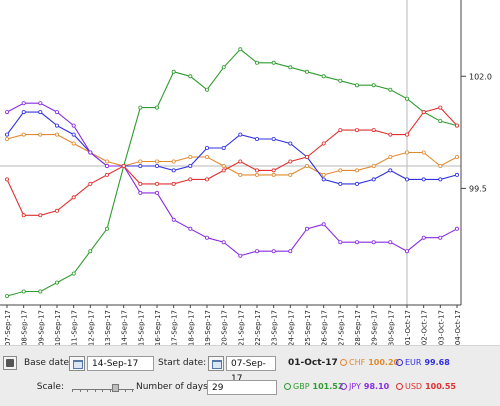 The height and width of the screenshot is (406, 500). What do you see at coordinates (357, 362) in the screenshot?
I see `legend-code: CHF` at bounding box center [357, 362].